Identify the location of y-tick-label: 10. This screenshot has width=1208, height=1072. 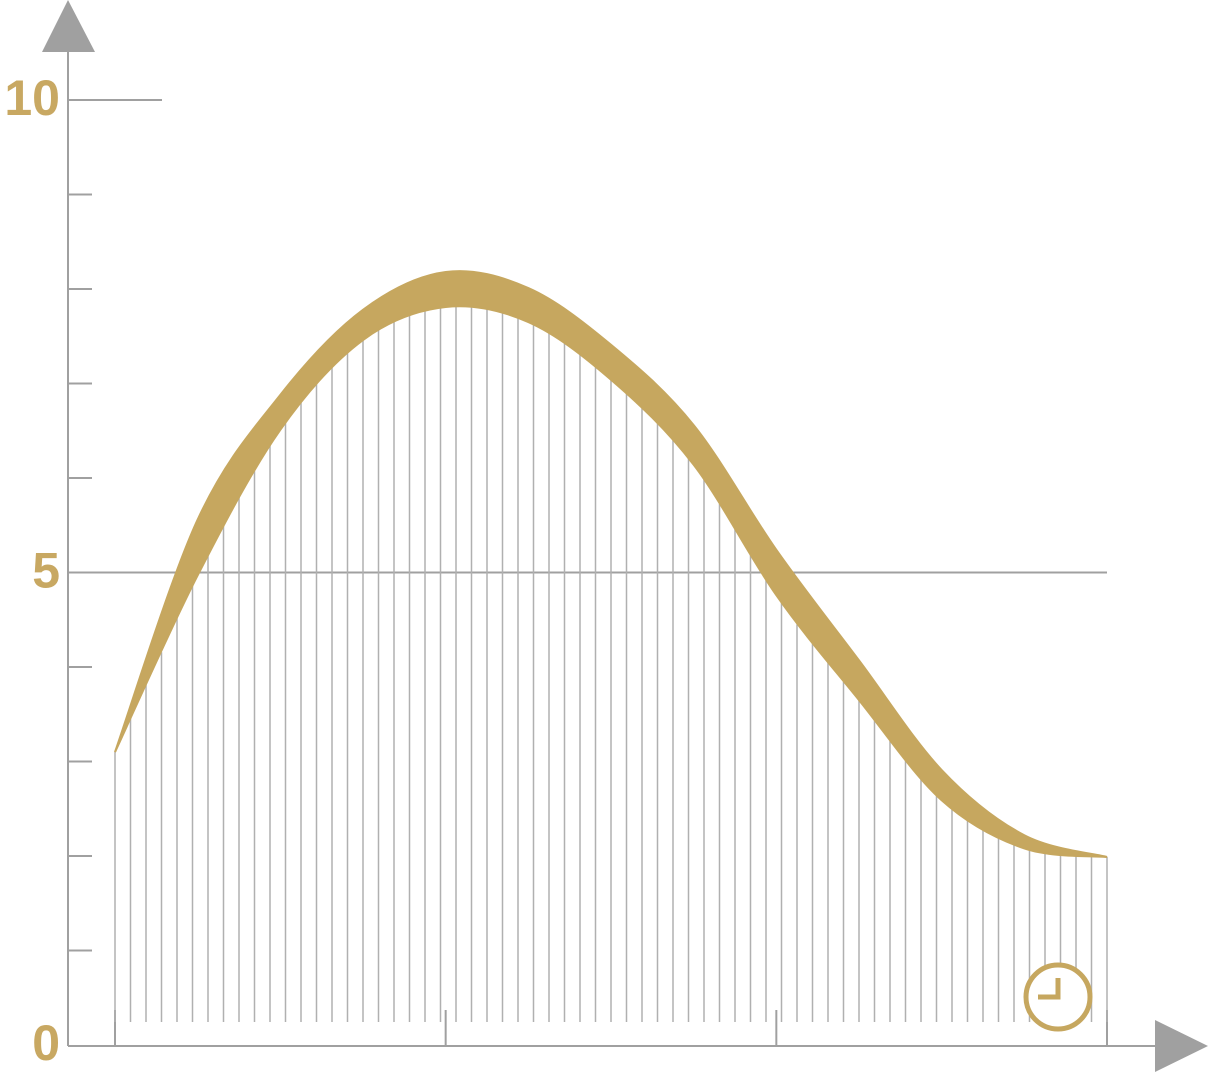
(32, 98).